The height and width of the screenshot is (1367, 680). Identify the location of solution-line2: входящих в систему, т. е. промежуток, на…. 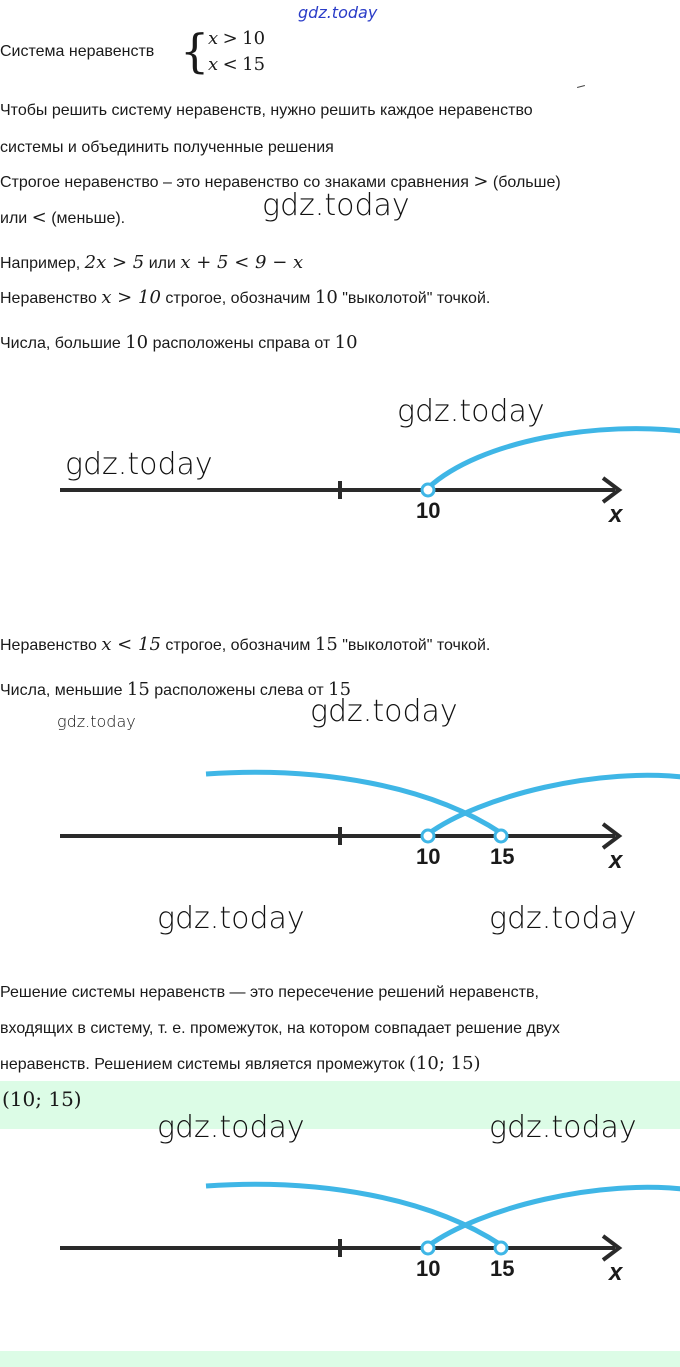
(280, 1028).